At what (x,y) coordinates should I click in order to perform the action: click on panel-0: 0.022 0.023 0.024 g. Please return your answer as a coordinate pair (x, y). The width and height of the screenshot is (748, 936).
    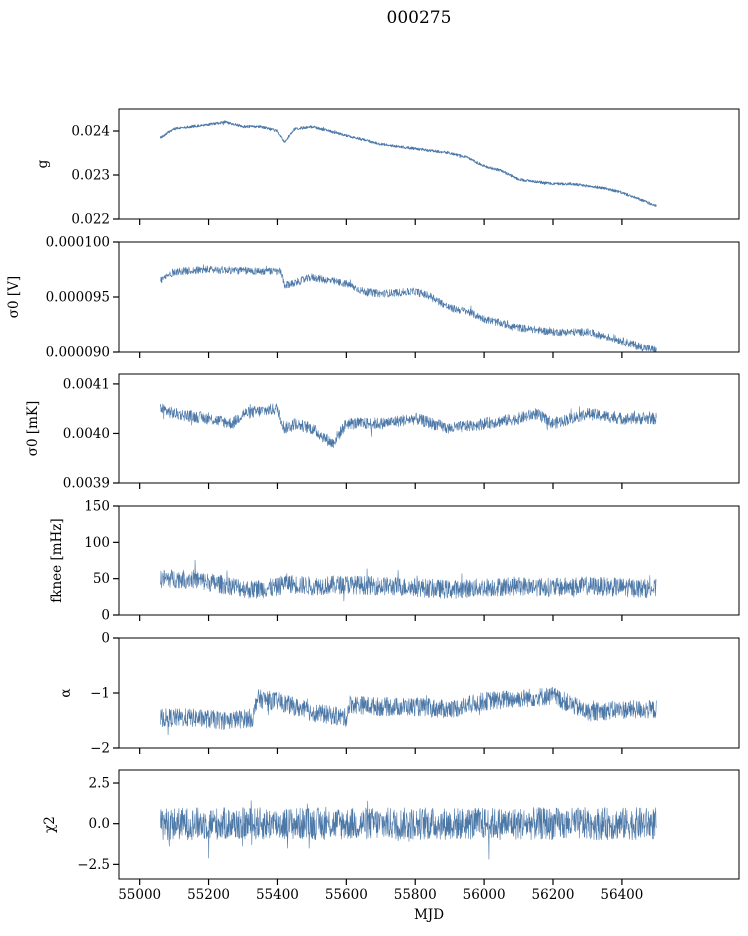
    Looking at the image, I should click on (387, 168).